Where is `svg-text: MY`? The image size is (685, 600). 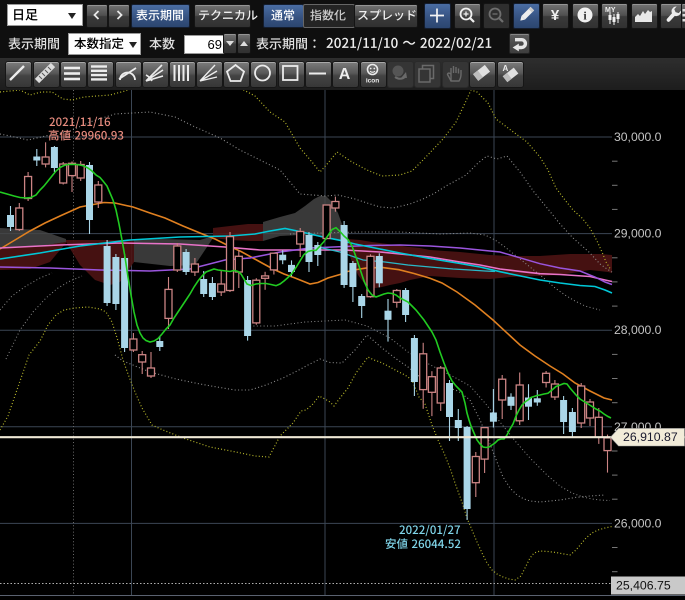 svg-text: MY is located at coordinates (610, 10).